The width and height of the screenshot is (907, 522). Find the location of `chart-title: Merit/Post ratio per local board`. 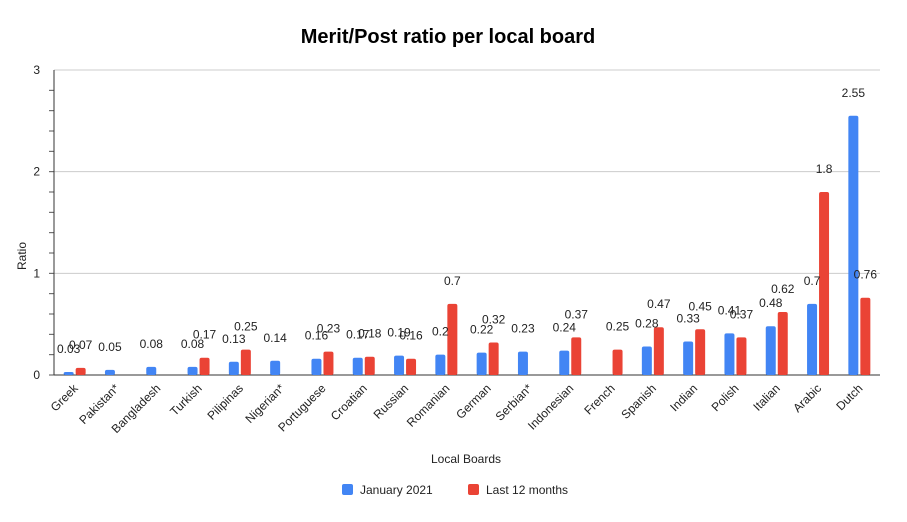

chart-title: Merit/Post ratio per local board is located at coordinates (448, 37).